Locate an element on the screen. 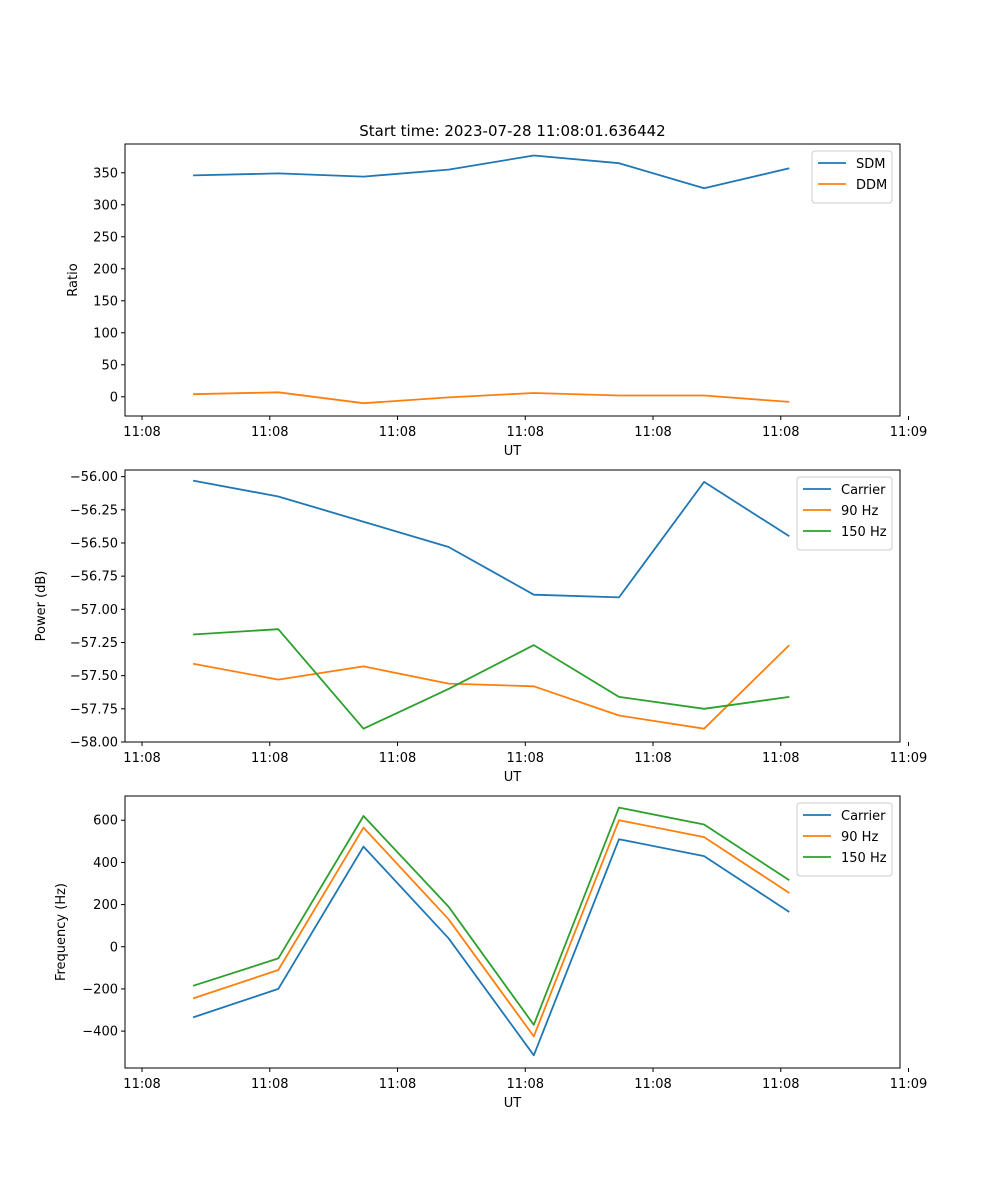 The image size is (1000, 1200). y-tick-label: −58.00 is located at coordinates (94, 743).